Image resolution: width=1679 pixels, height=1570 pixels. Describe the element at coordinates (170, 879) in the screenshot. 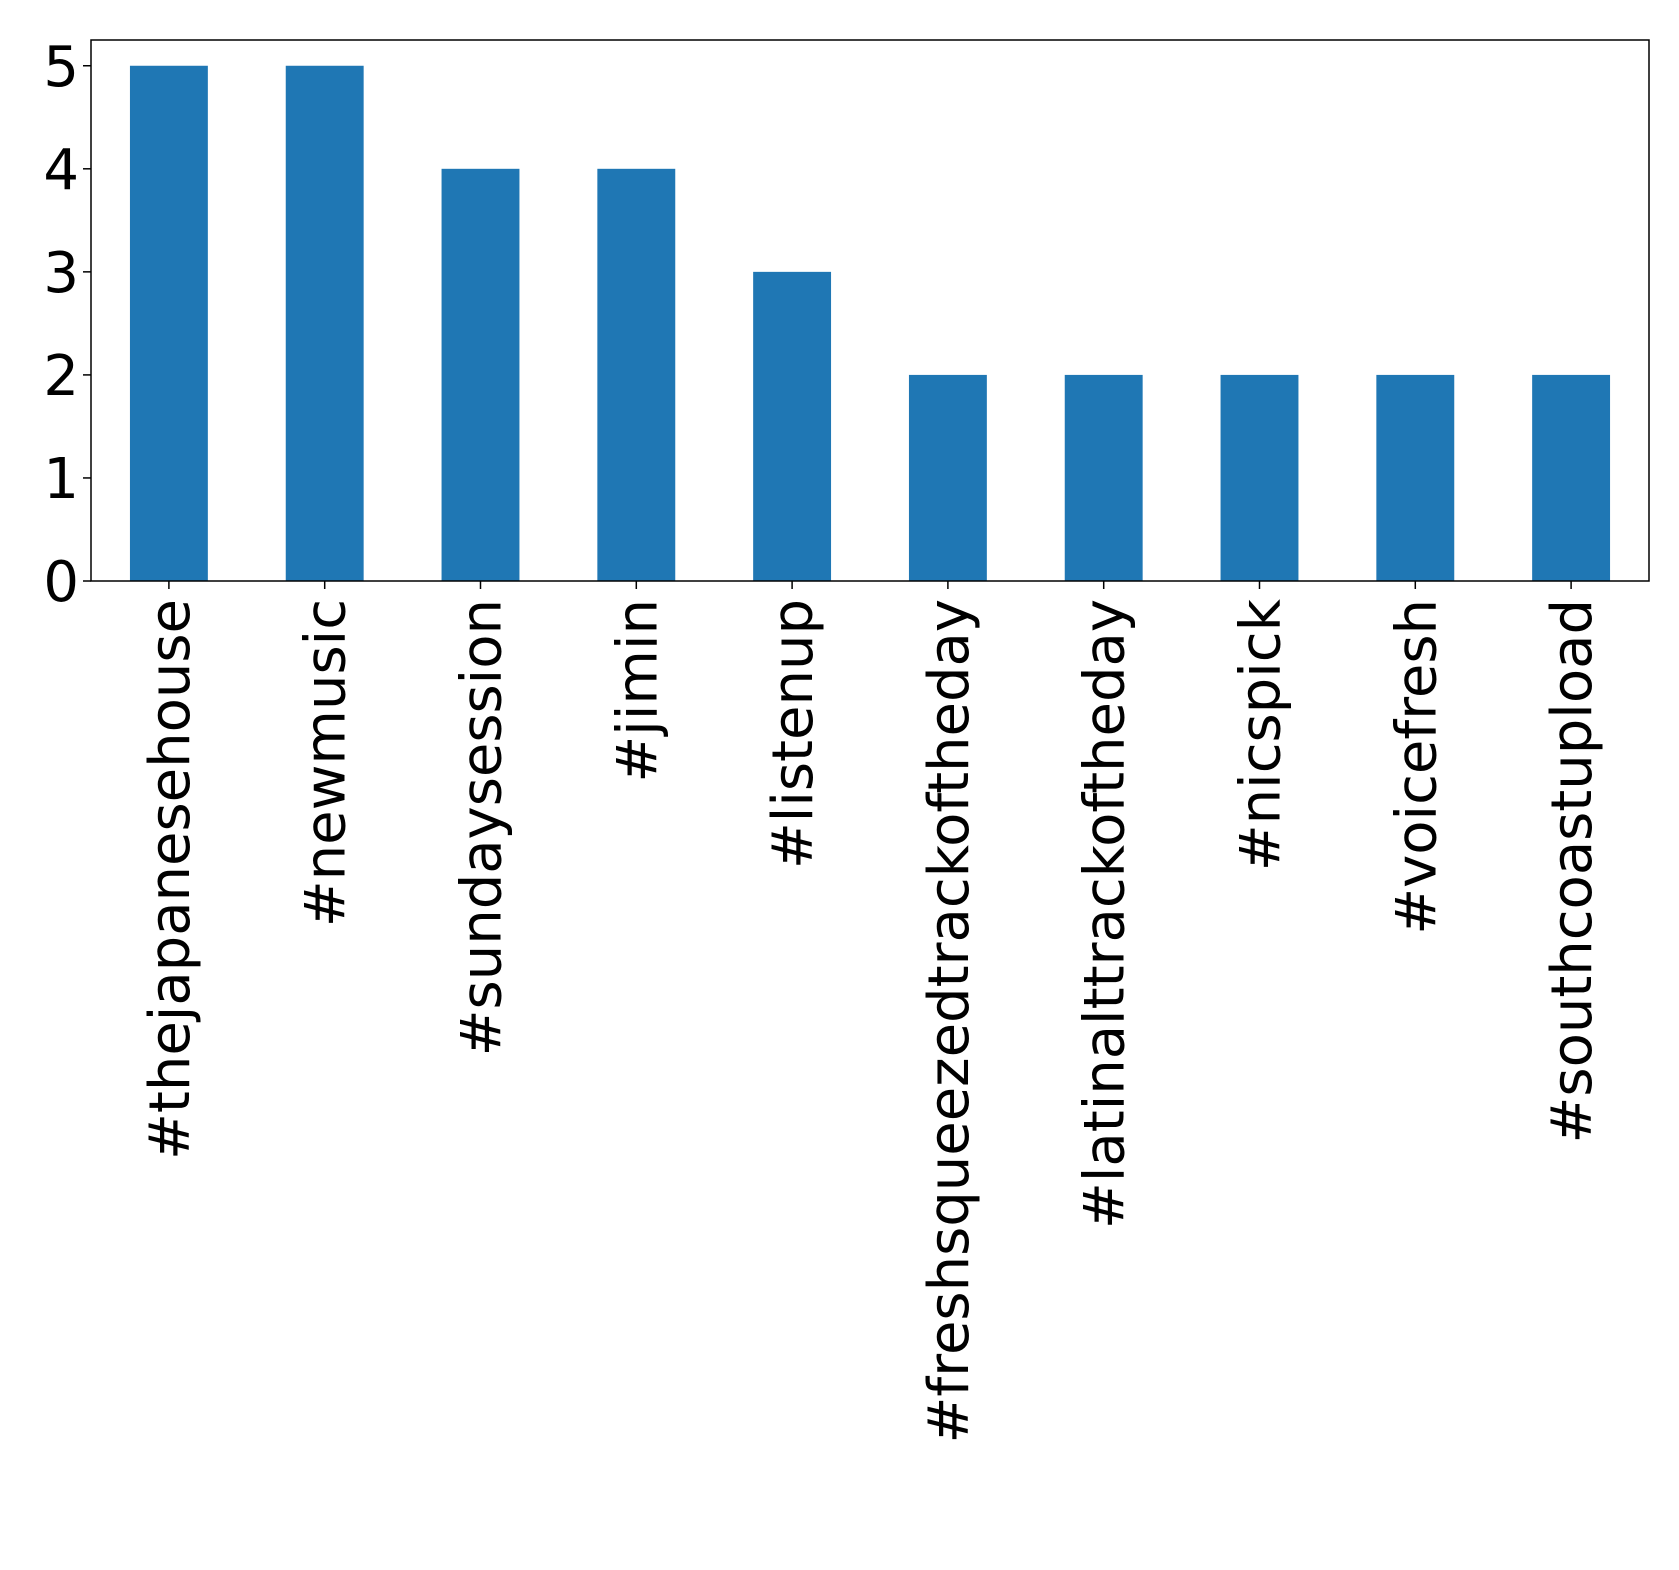

I see `x-tick-label-0: #thejapanesehouse` at that location.